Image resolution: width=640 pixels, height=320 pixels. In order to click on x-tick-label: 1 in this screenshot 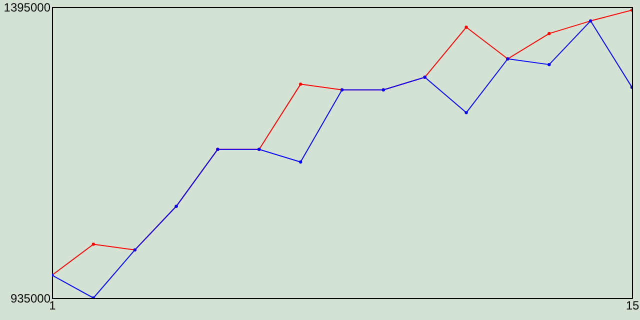, I will do `click(52, 305)`.